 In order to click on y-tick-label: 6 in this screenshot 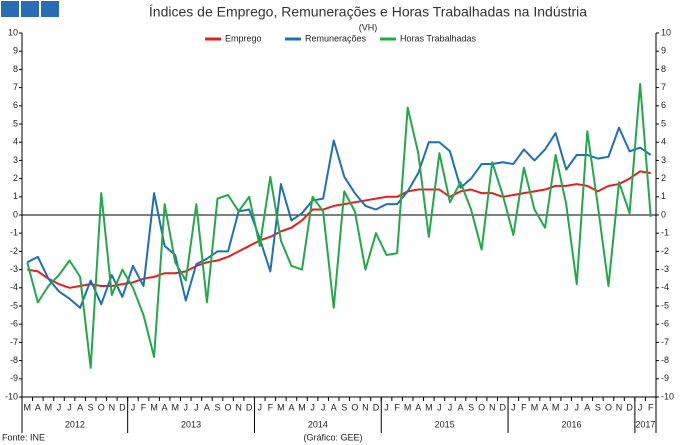, I will do `click(15, 105)`.